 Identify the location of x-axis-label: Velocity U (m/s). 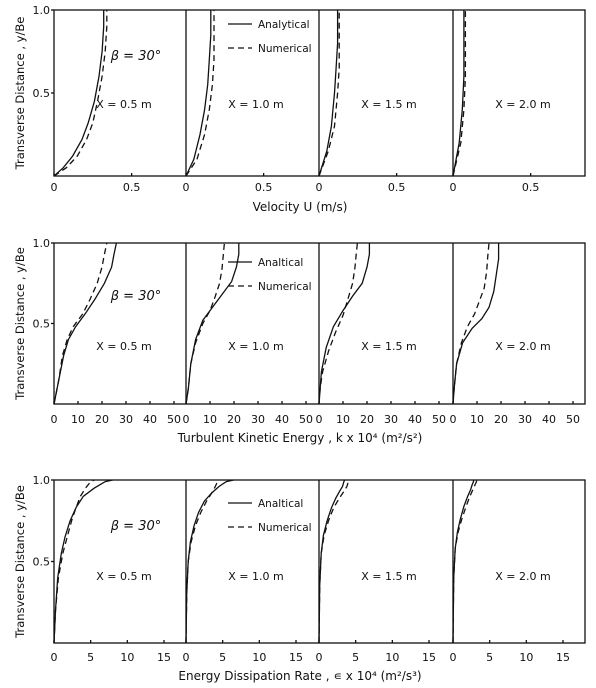
(300, 207).